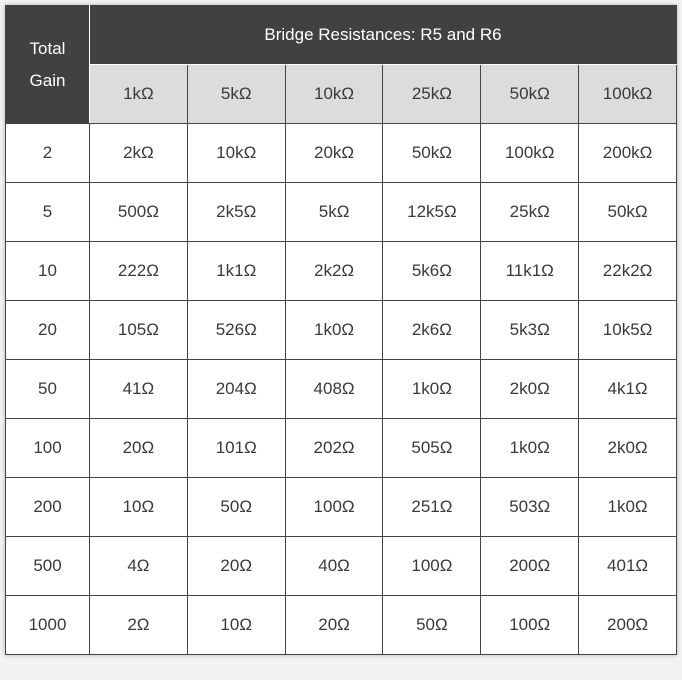 This screenshot has width=682, height=680. Describe the element at coordinates (530, 330) in the screenshot. I see `resistance-cell: 5k3Ω` at that location.